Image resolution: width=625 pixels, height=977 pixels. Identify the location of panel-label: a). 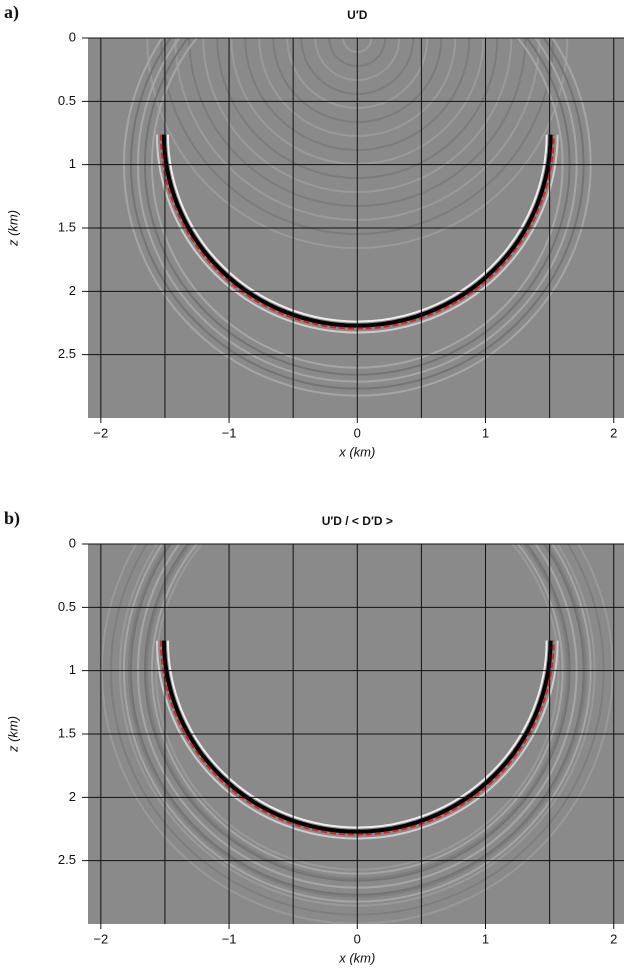
(11, 12).